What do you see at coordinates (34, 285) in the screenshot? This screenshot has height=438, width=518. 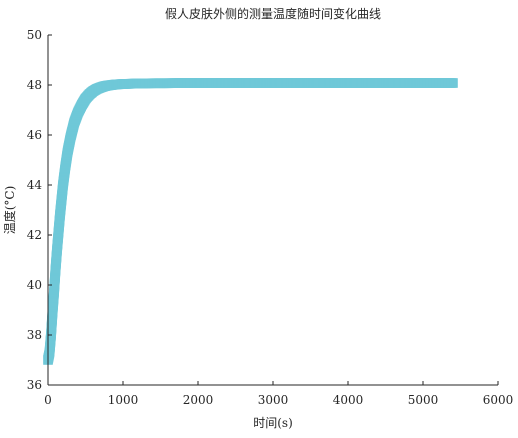 I see `y-tick-label: 40` at bounding box center [34, 285].